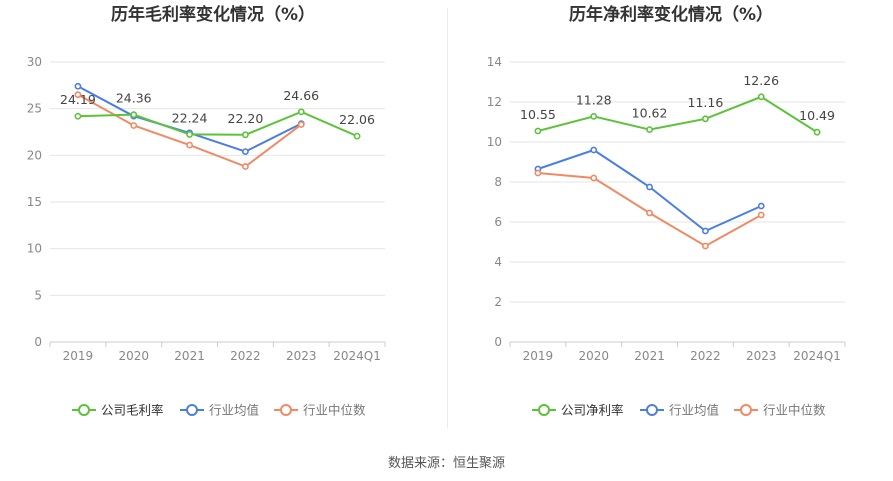 The image size is (893, 481). Describe the element at coordinates (494, 62) in the screenshot. I see `y-tick-label: 14` at that location.